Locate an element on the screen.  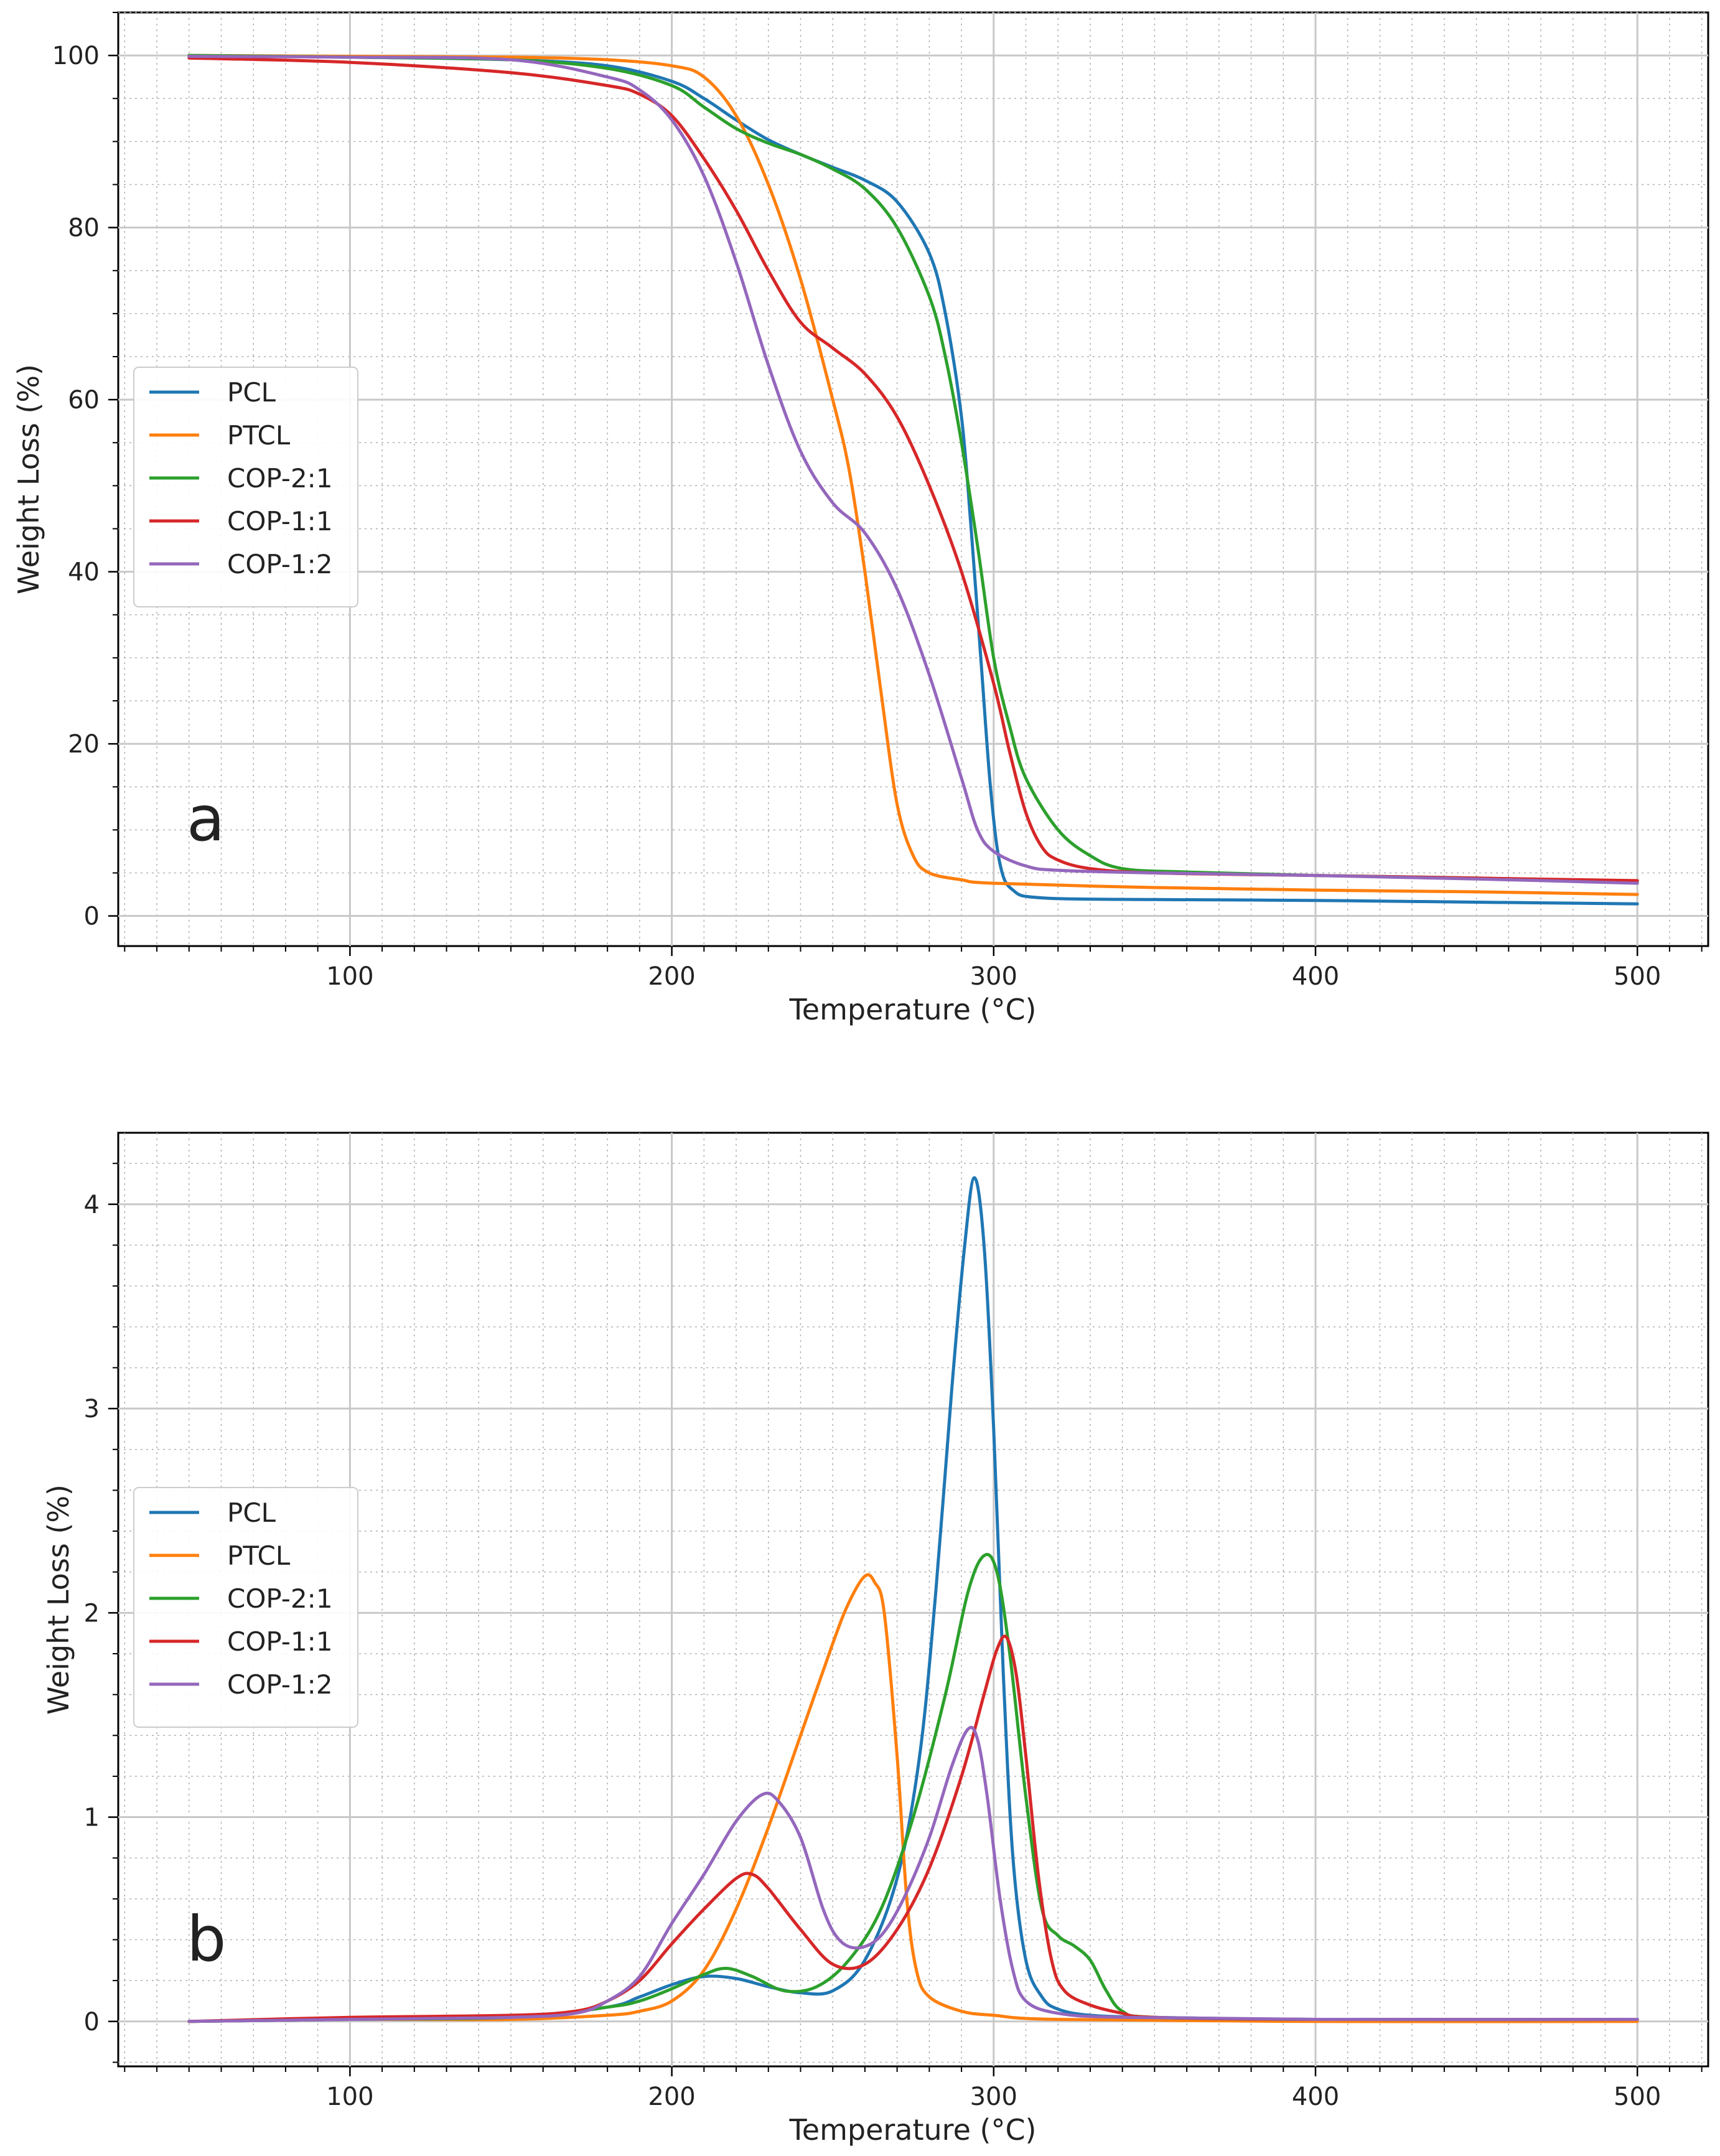
y-tick-label: 4 is located at coordinates (92, 1205).